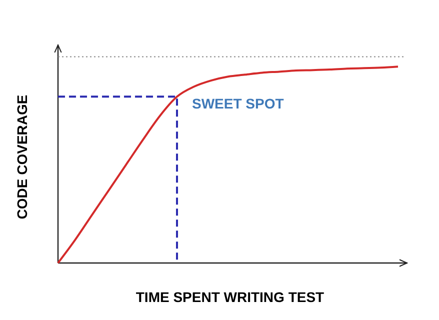 The image size is (439, 320). What do you see at coordinates (22, 157) in the screenshot?
I see `y-axis-title: CODE COVERAGE` at bounding box center [22, 157].